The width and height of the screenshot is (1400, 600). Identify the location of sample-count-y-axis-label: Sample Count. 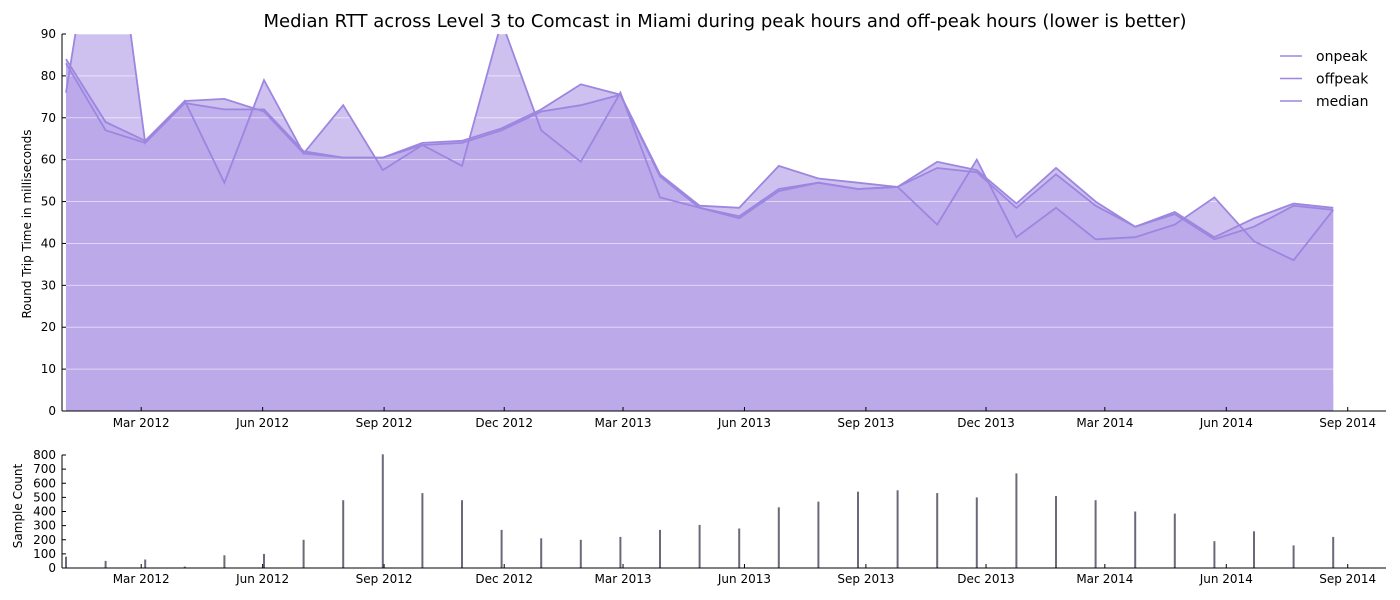
(18, 505).